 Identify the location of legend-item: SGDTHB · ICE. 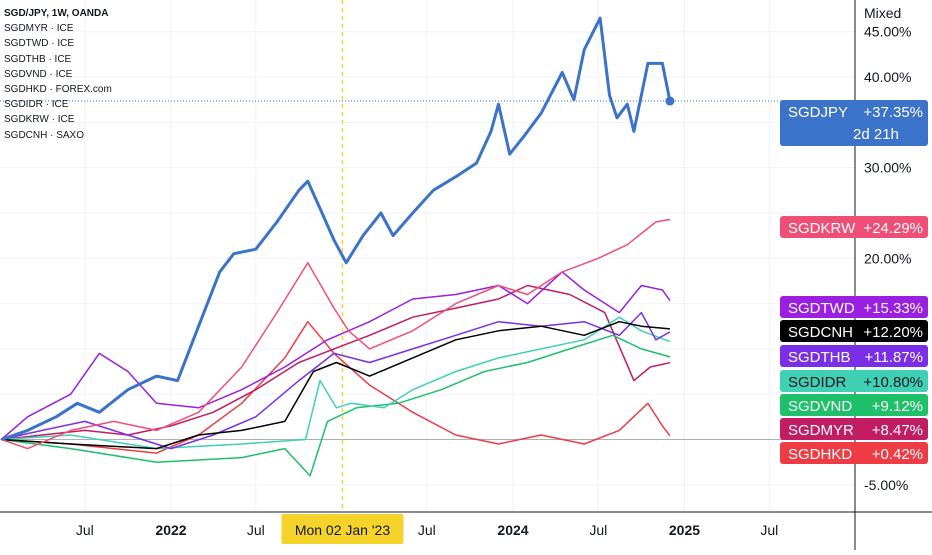
(38, 59).